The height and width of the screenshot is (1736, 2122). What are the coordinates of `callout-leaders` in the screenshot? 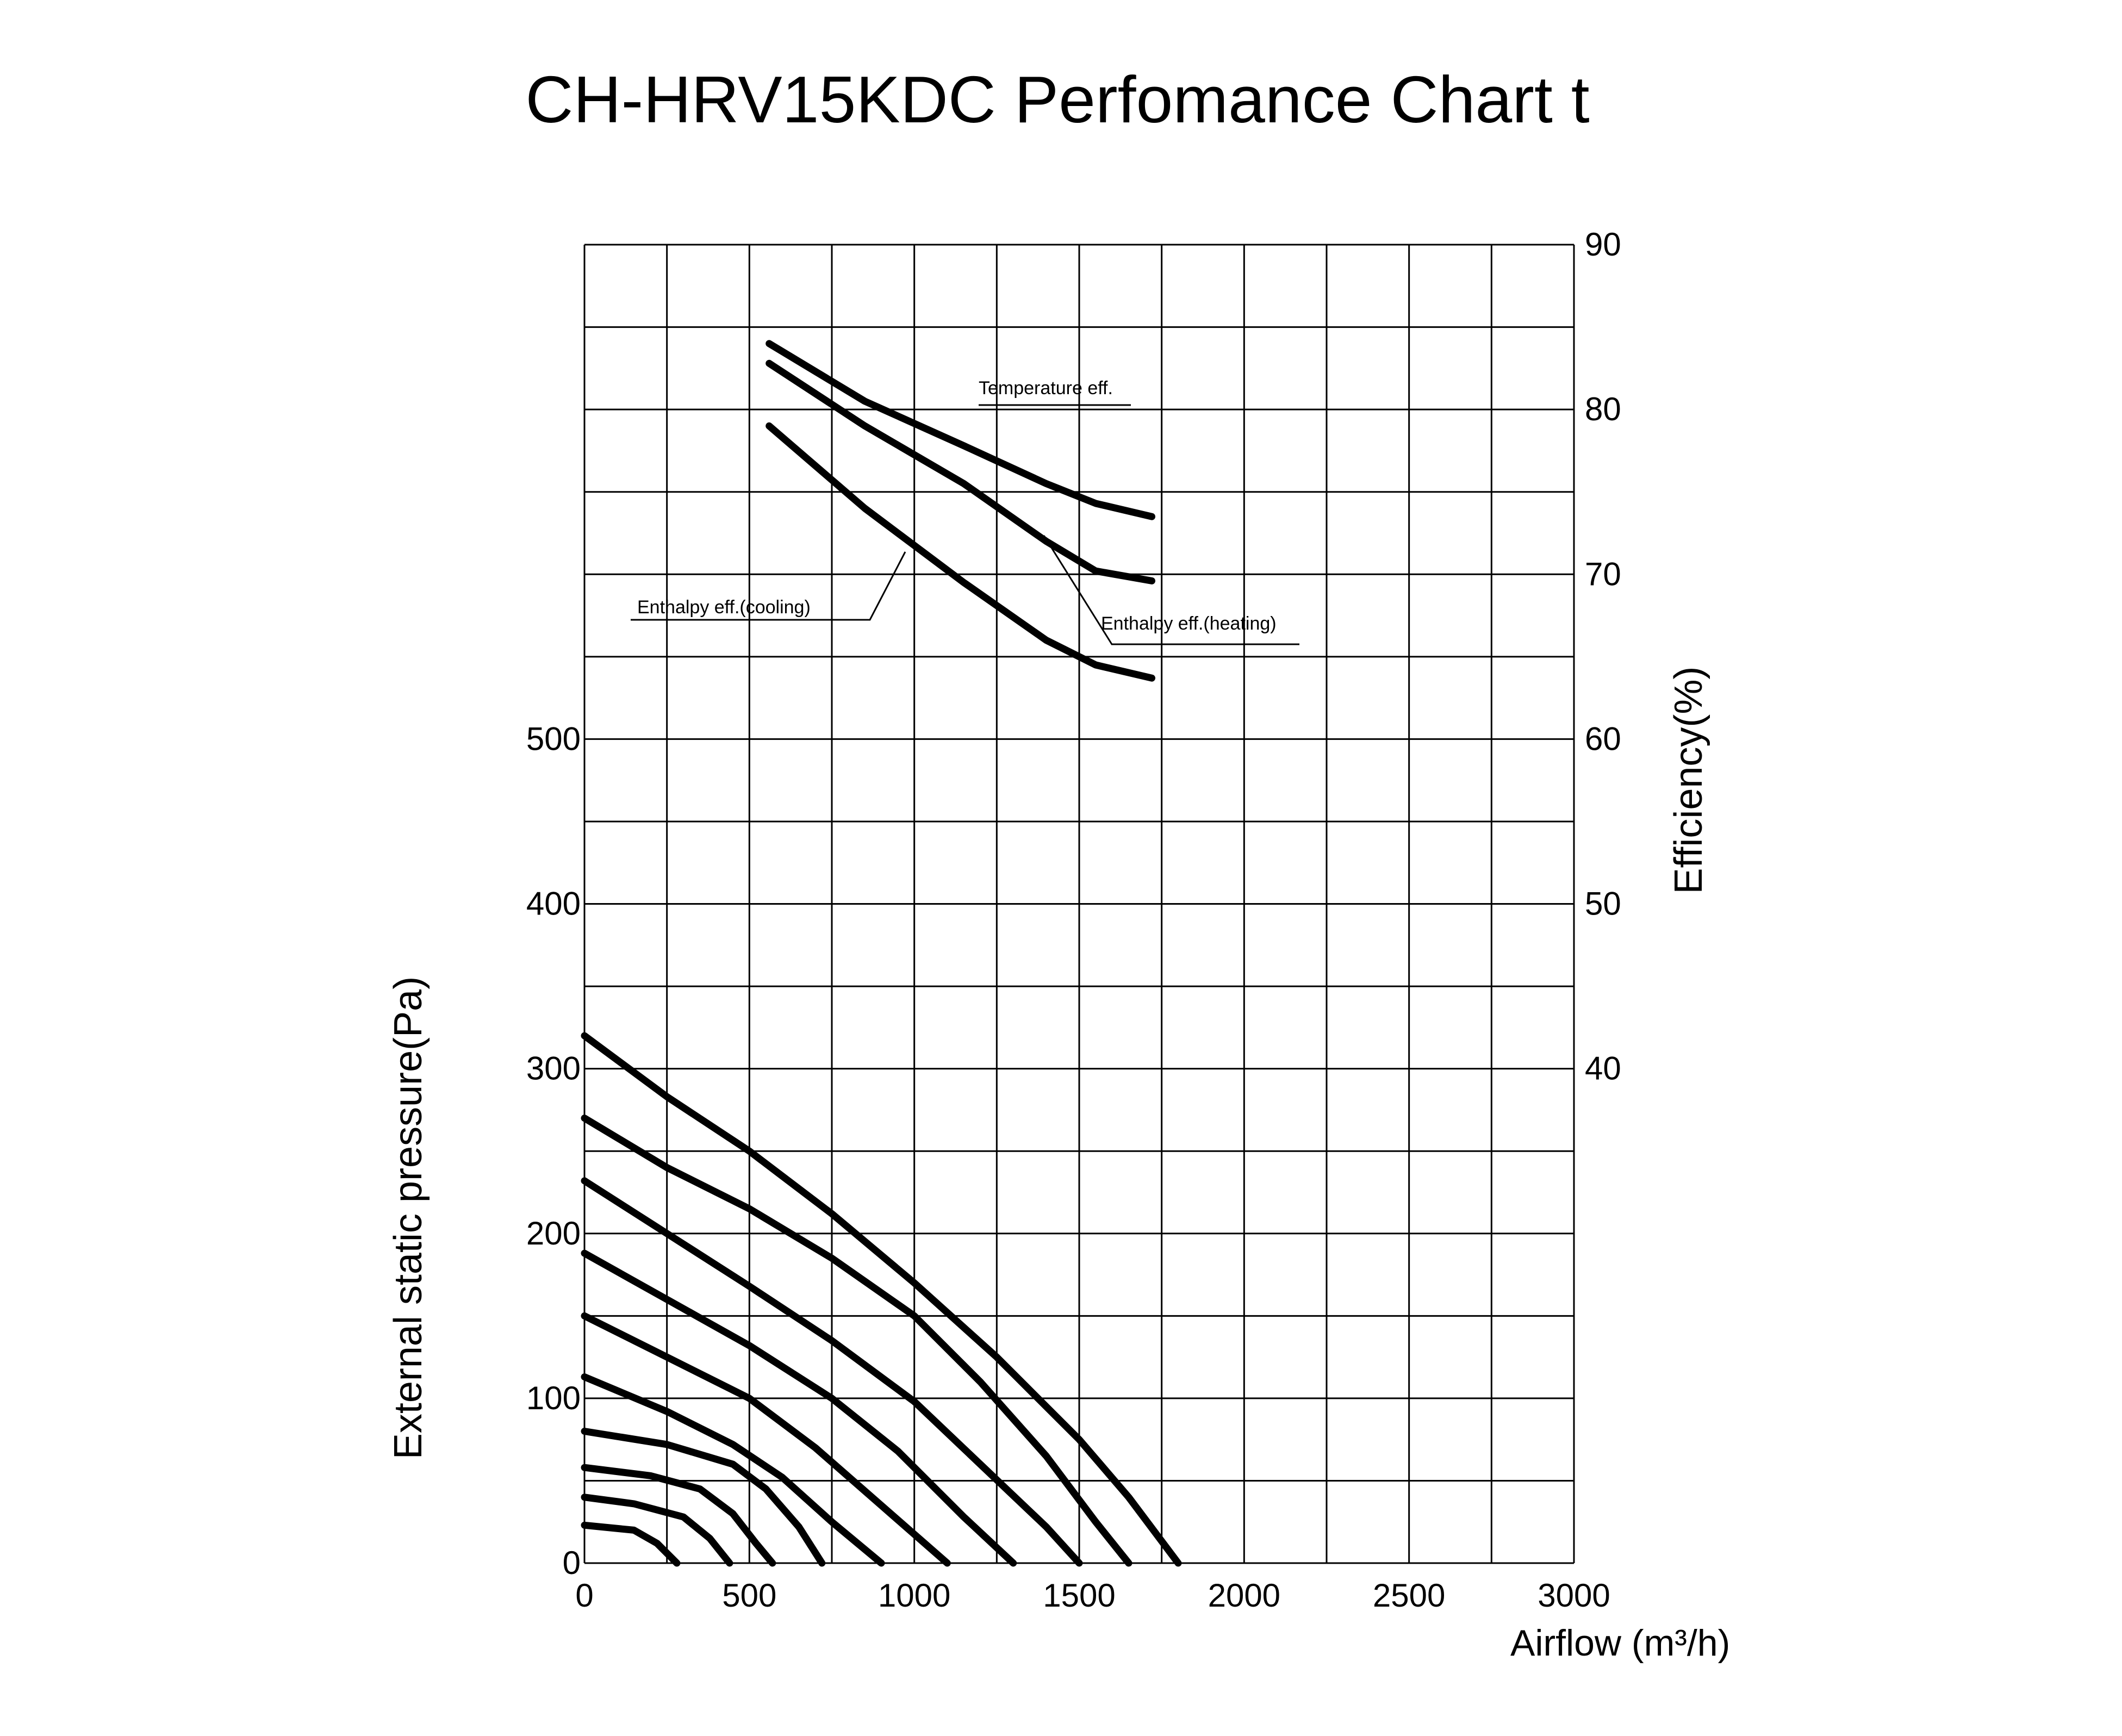 It's located at (965, 524).